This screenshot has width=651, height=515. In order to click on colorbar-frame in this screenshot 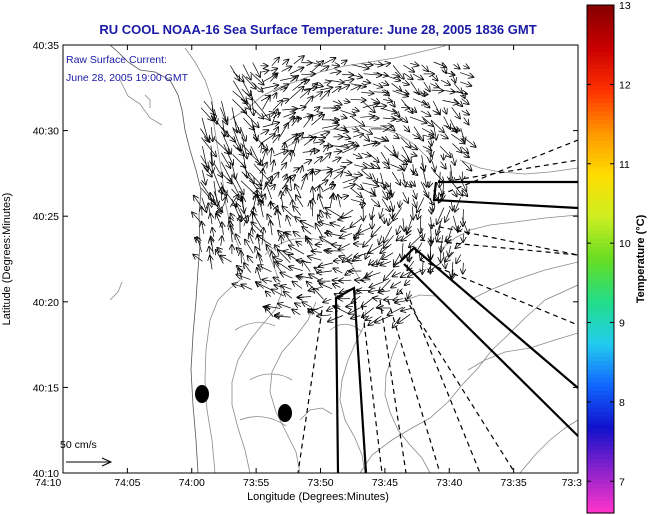, I will do `click(600, 259)`.